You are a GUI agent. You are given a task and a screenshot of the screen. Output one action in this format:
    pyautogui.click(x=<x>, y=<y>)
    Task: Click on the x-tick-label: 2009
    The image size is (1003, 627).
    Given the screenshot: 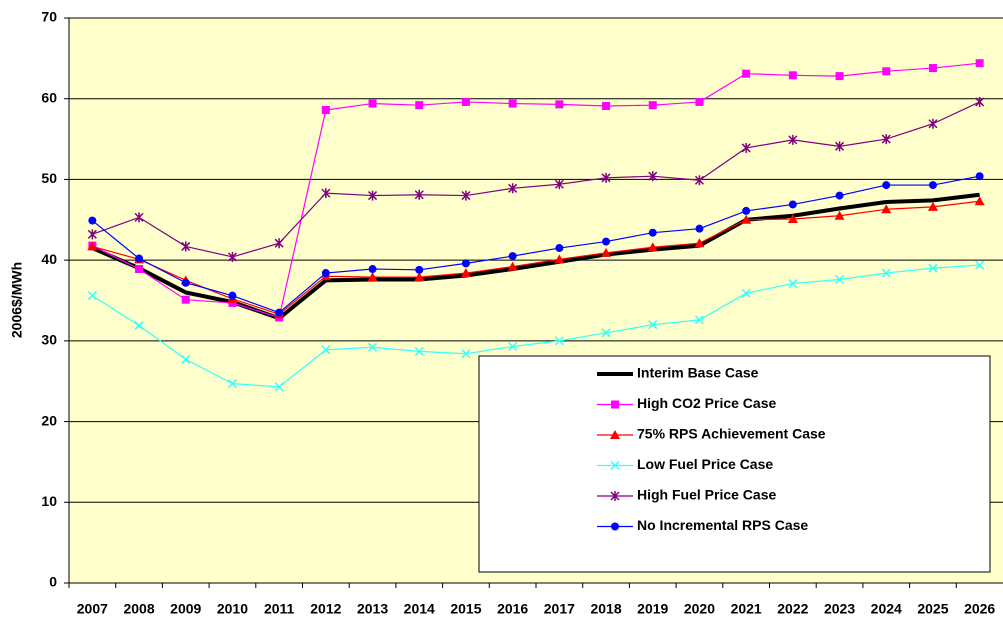 What is the action you would take?
    pyautogui.click(x=185, y=609)
    